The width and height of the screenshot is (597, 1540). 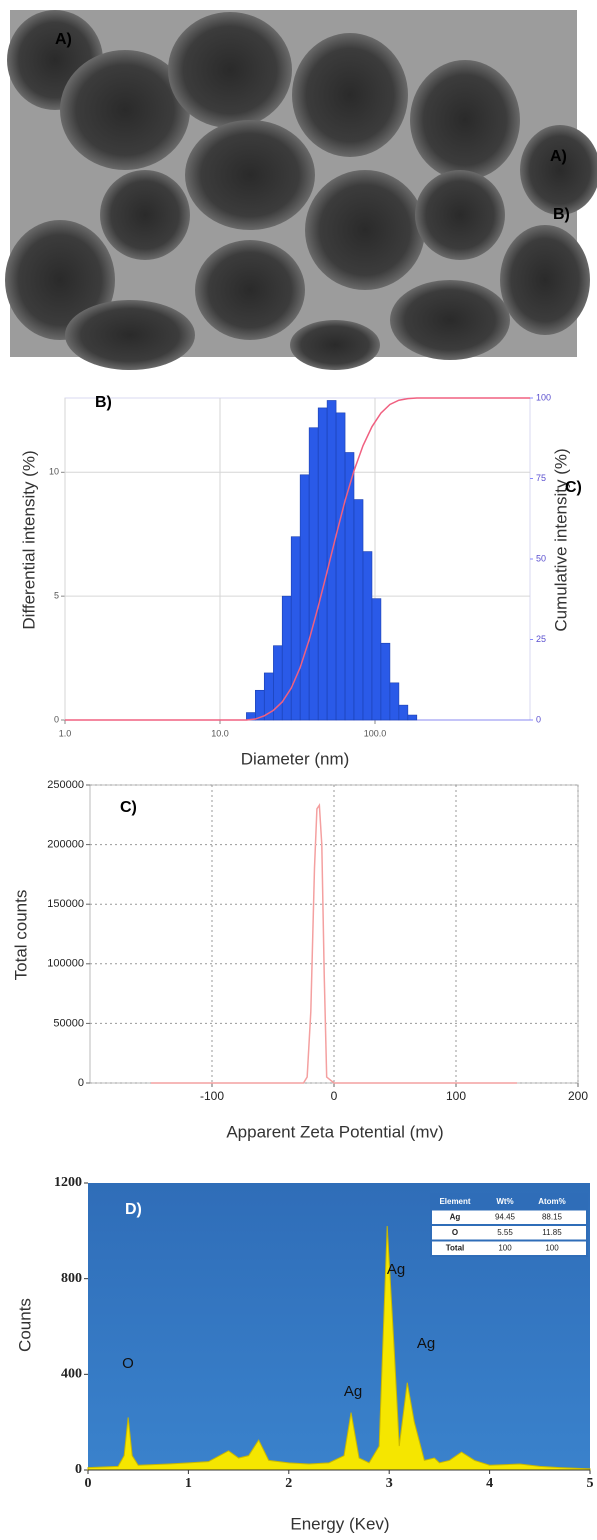 What do you see at coordinates (65, 964) in the screenshot?
I see `y-tick-label: 100000` at bounding box center [65, 964].